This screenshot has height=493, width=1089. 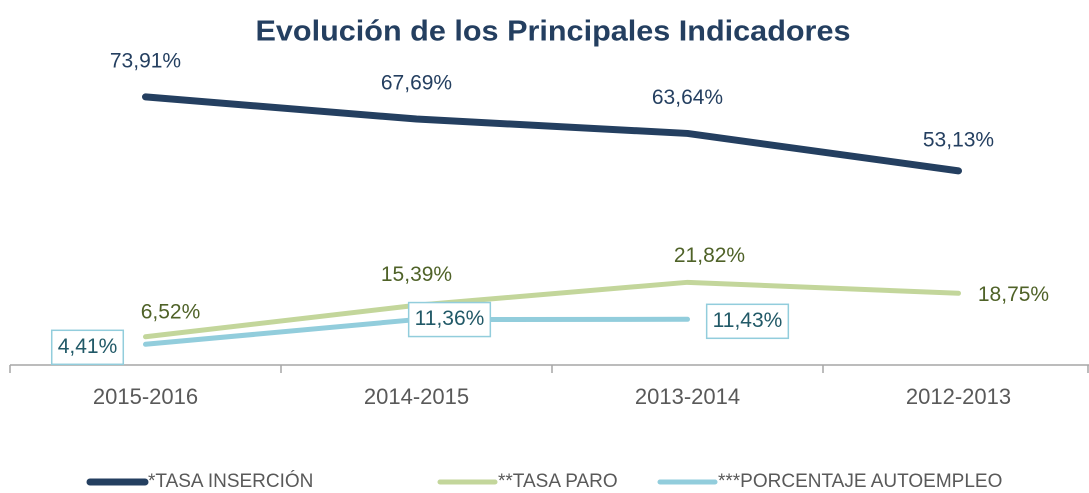 What do you see at coordinates (171, 311) in the screenshot?
I see `data-label: 6,52%` at bounding box center [171, 311].